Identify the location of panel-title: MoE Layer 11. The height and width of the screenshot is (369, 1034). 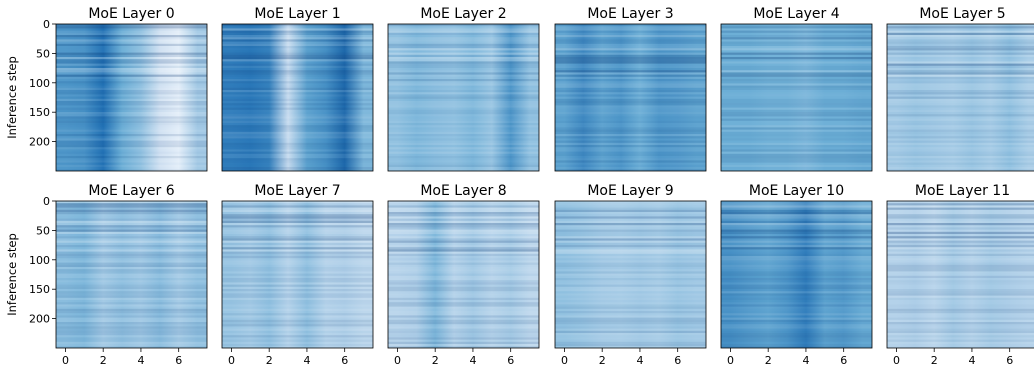
(962, 191).